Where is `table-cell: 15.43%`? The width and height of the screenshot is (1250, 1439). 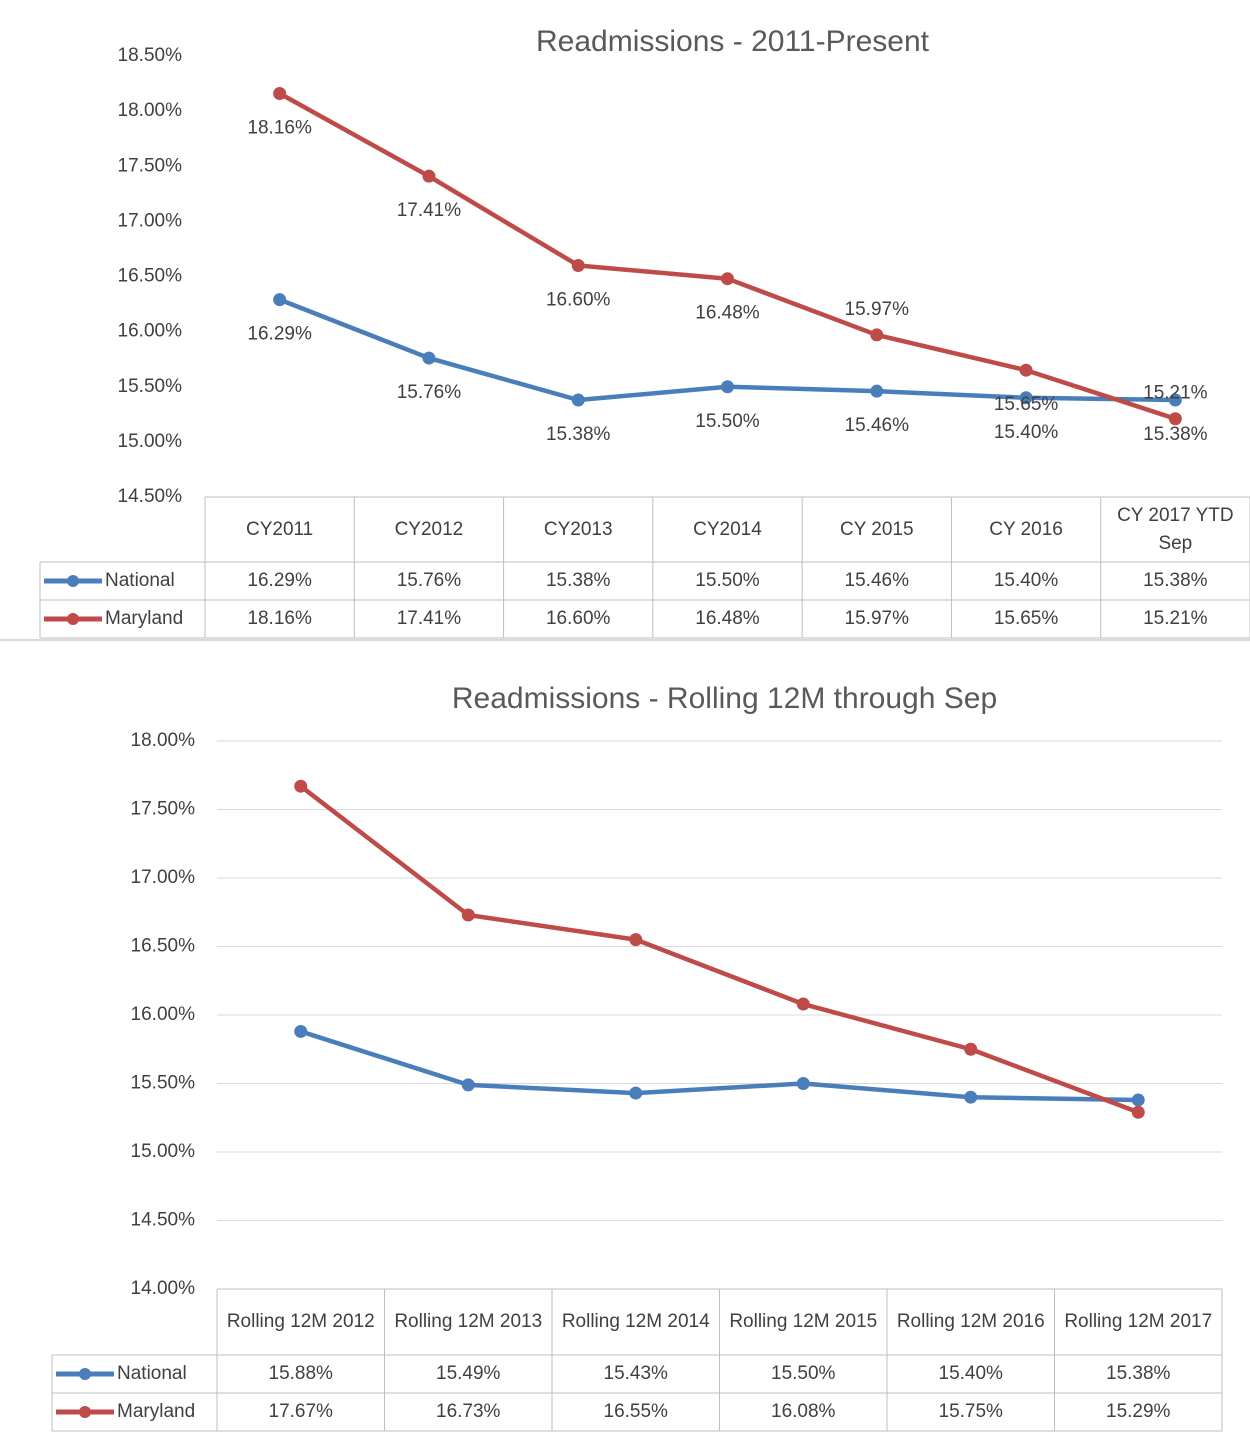
table-cell: 15.43% is located at coordinates (635, 1374).